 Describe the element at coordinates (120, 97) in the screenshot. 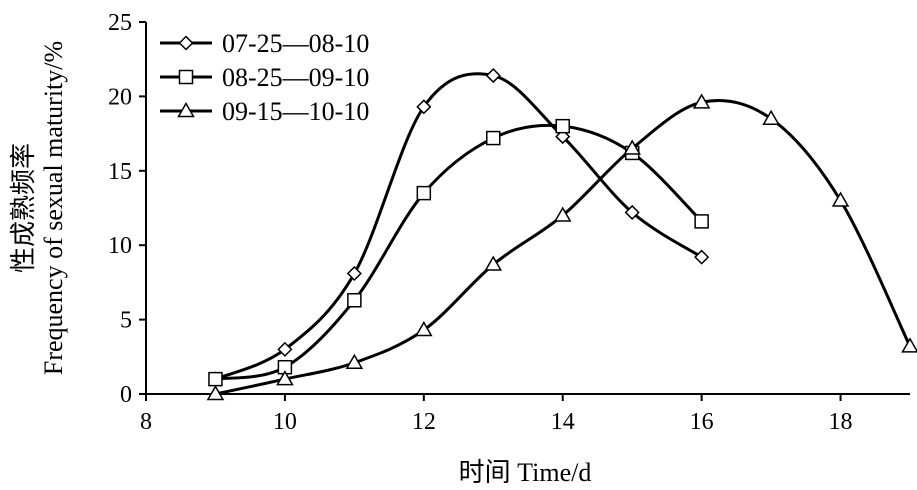

I see `y-tick-label: 20` at that location.